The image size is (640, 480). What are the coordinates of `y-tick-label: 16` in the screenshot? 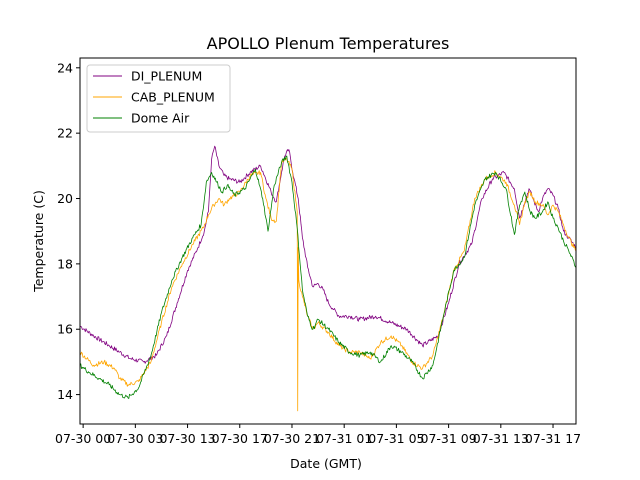 It's located at (65, 329).